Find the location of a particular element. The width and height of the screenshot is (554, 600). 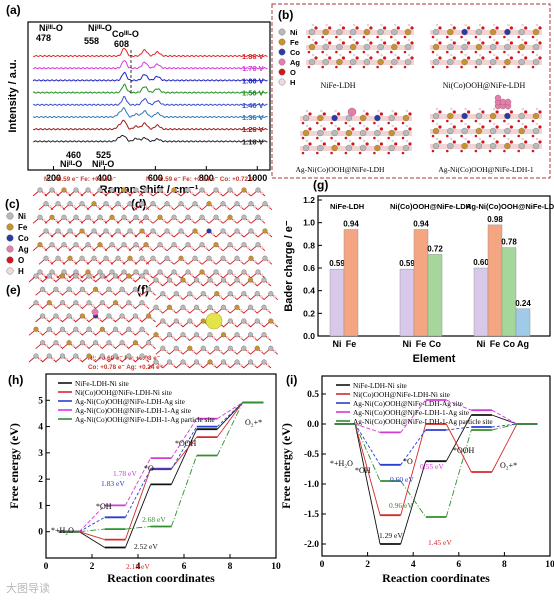

energy-y-tick-label: -1.5 is located at coordinates (311, 515).